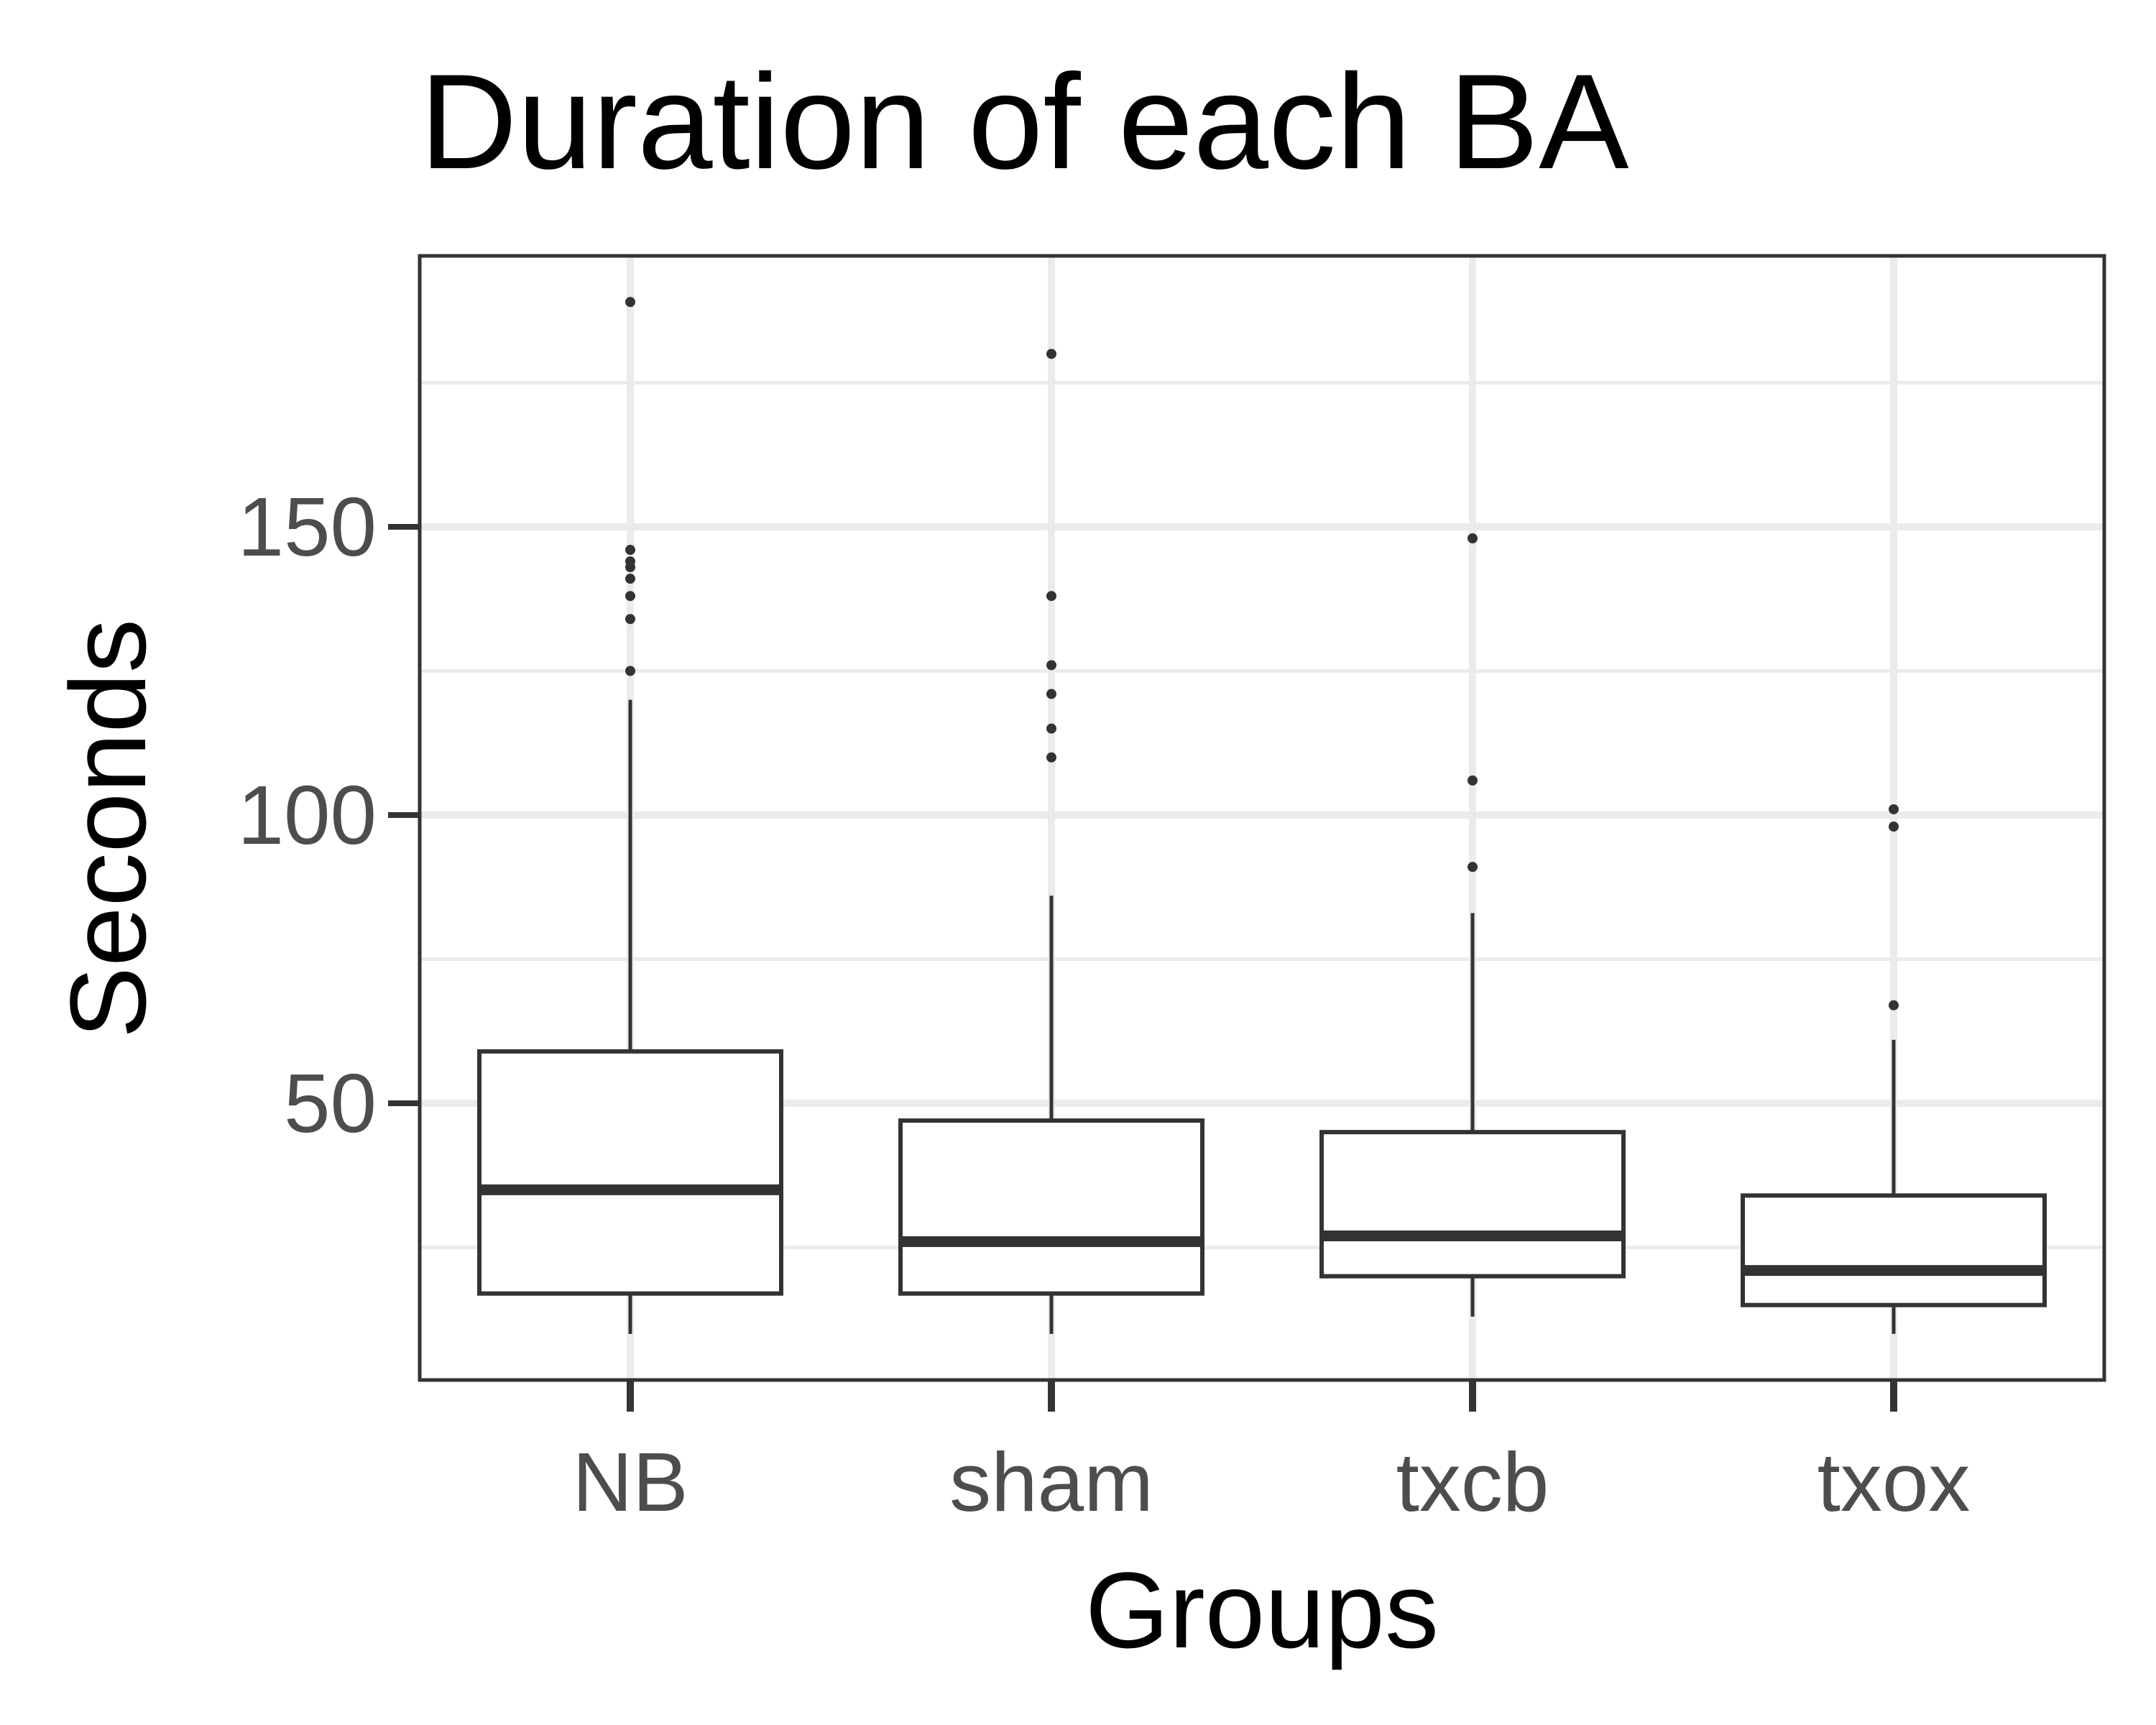 This screenshot has width=2156, height=1725. What do you see at coordinates (331, 1103) in the screenshot?
I see `y-tick-label: 50` at bounding box center [331, 1103].